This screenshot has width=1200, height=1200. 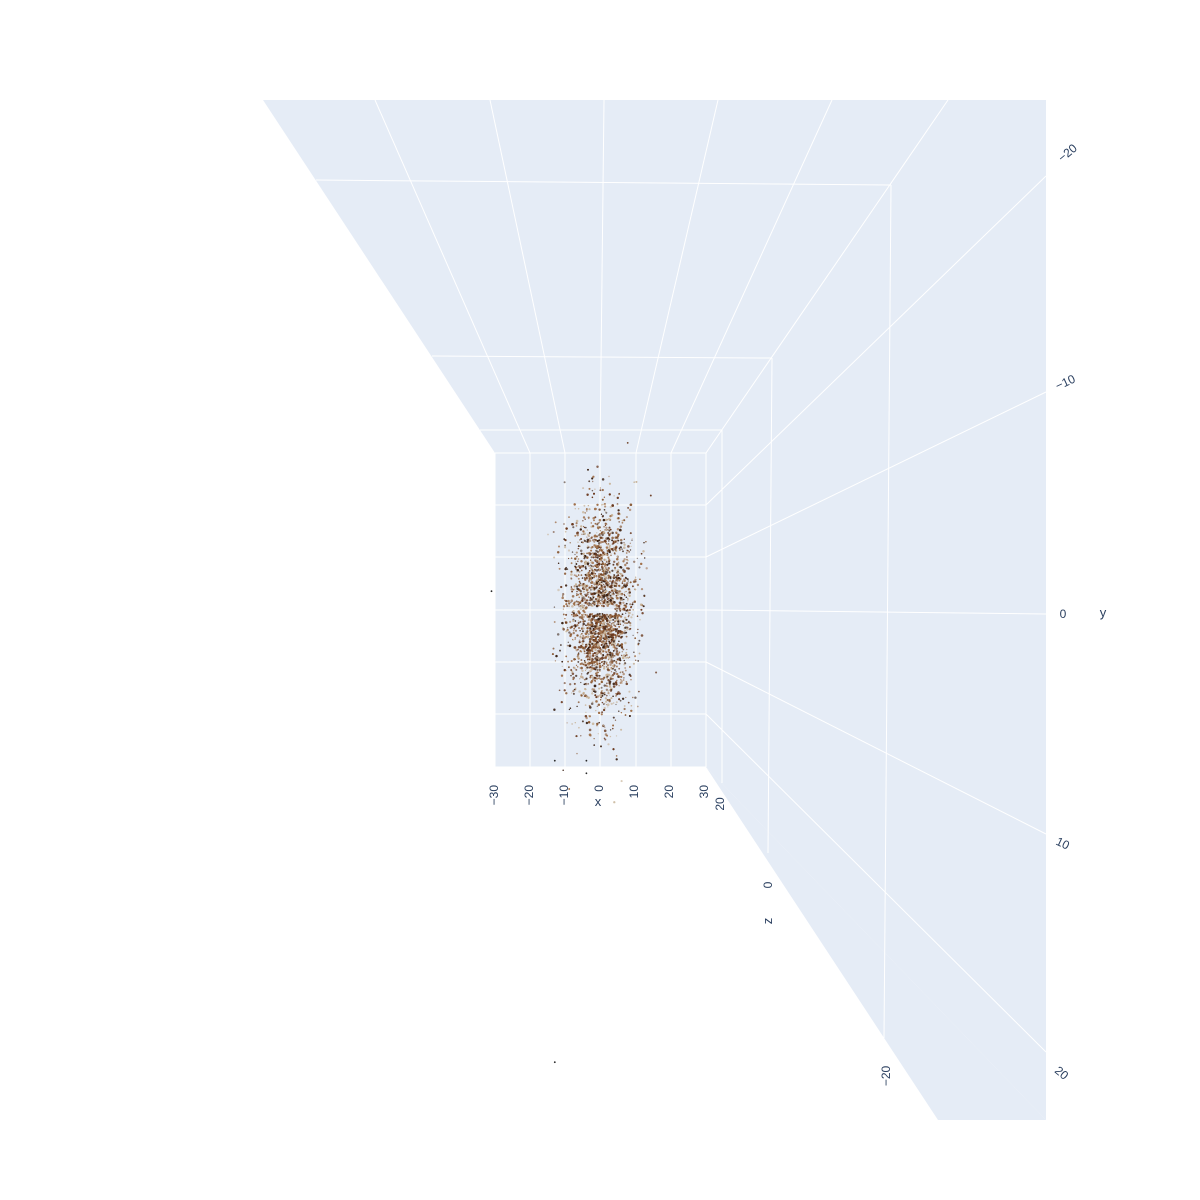 I want to click on x-axis-title: x, so click(x=598, y=801).